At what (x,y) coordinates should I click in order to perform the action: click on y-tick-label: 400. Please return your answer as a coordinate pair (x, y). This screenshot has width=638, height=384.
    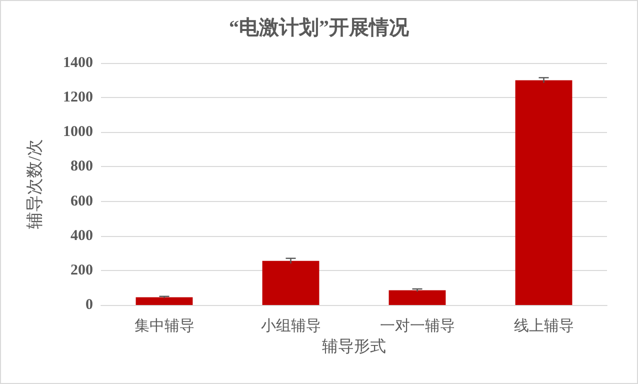
    Looking at the image, I should click on (81, 236).